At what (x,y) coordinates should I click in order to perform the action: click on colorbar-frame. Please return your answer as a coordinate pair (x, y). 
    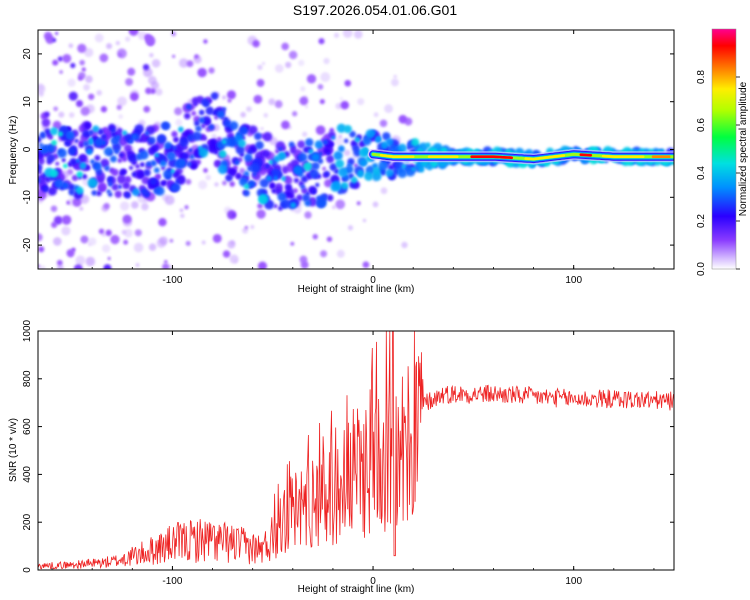
    Looking at the image, I should click on (724, 149).